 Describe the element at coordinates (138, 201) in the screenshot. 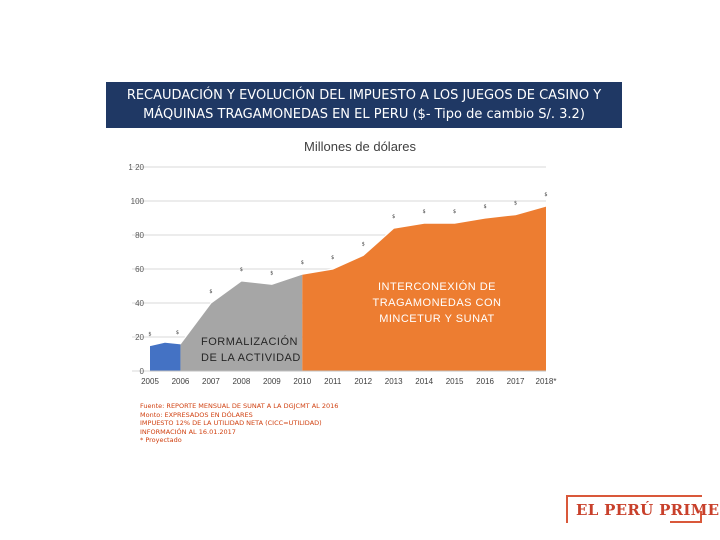

I see `y-tick-label: 100` at that location.